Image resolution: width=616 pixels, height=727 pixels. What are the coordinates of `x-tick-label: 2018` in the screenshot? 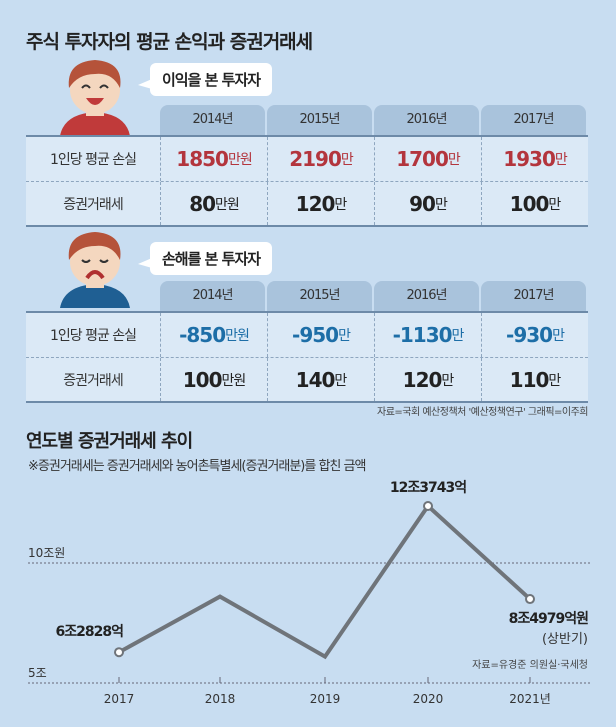 It's located at (220, 699).